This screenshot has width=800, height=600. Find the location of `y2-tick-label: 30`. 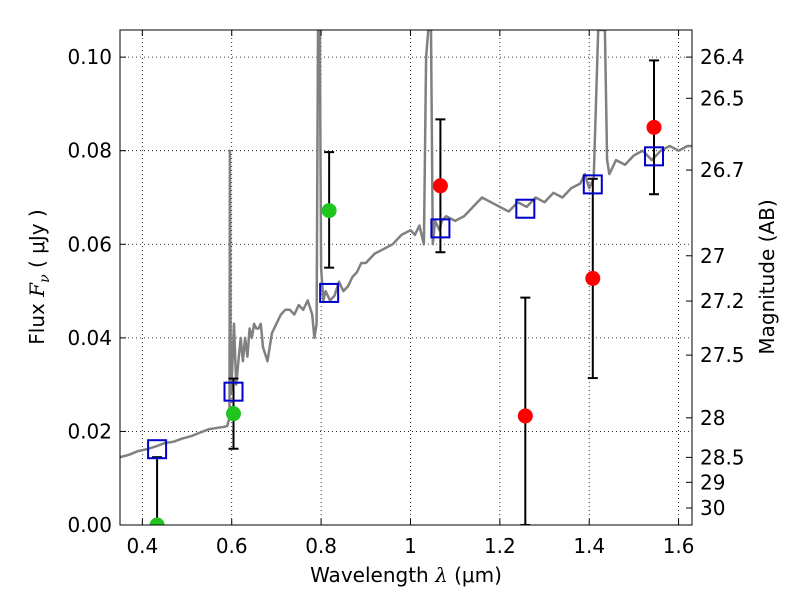

y2-tick-label: 30 is located at coordinates (712, 508).